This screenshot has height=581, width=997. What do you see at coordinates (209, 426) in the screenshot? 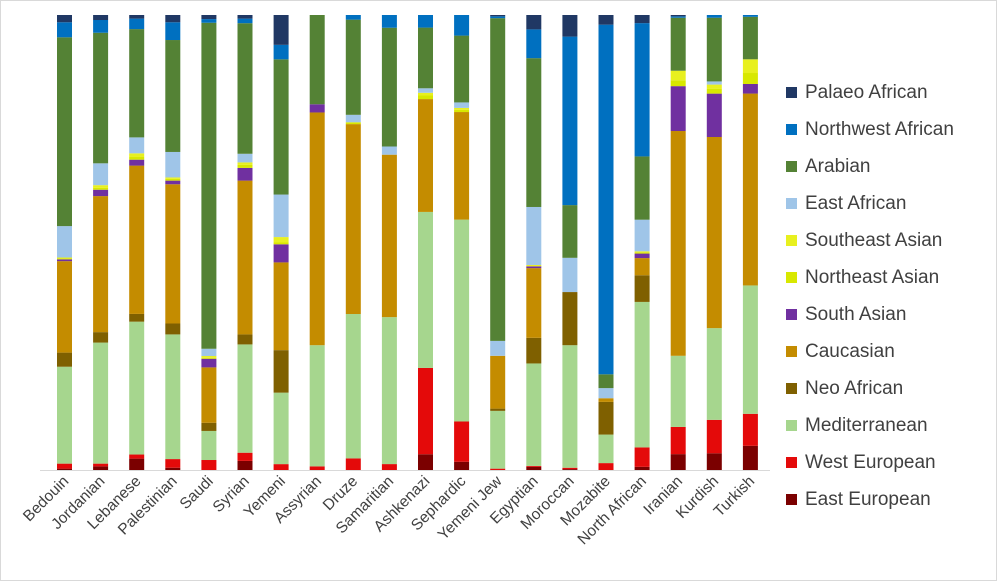
I see `bar-segment-saudi-neo-african` at bounding box center [209, 426].